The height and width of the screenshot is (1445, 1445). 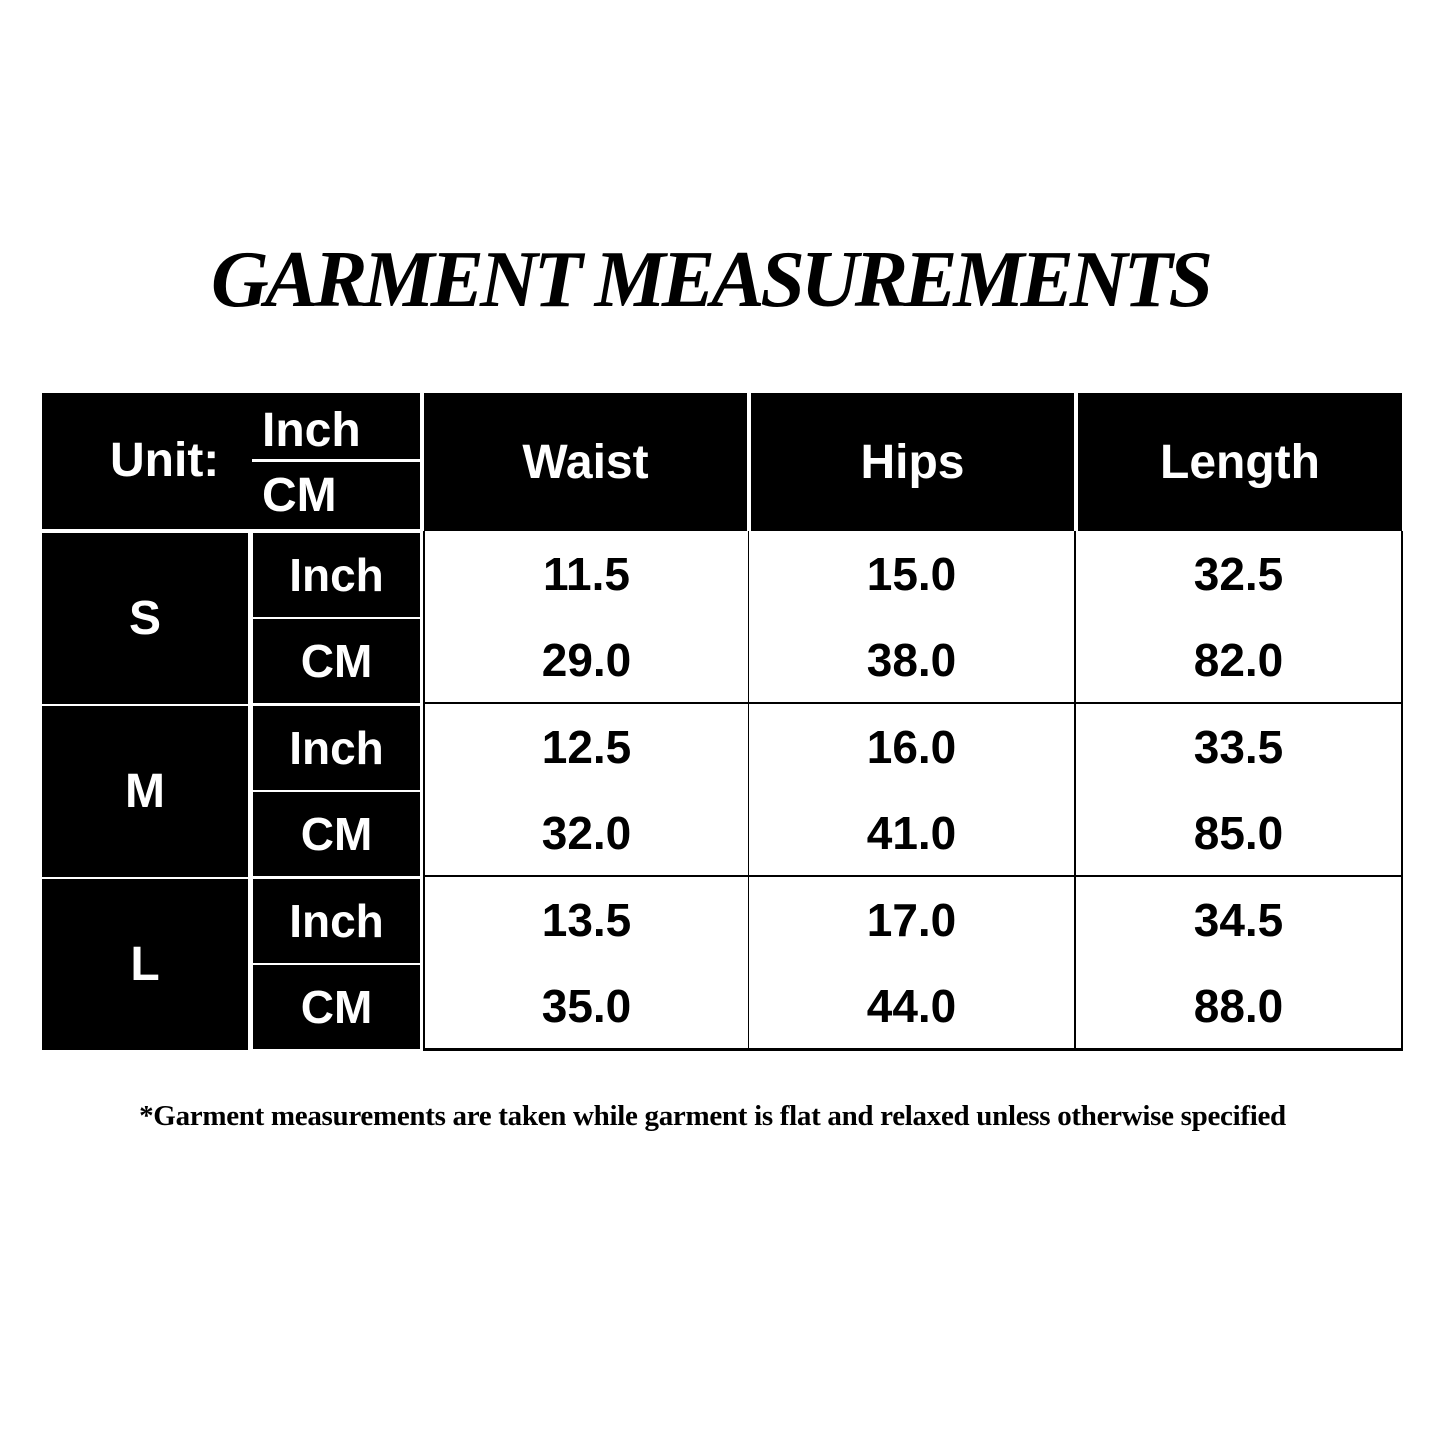 I want to click on size-label-l: L, so click(x=145, y=964).